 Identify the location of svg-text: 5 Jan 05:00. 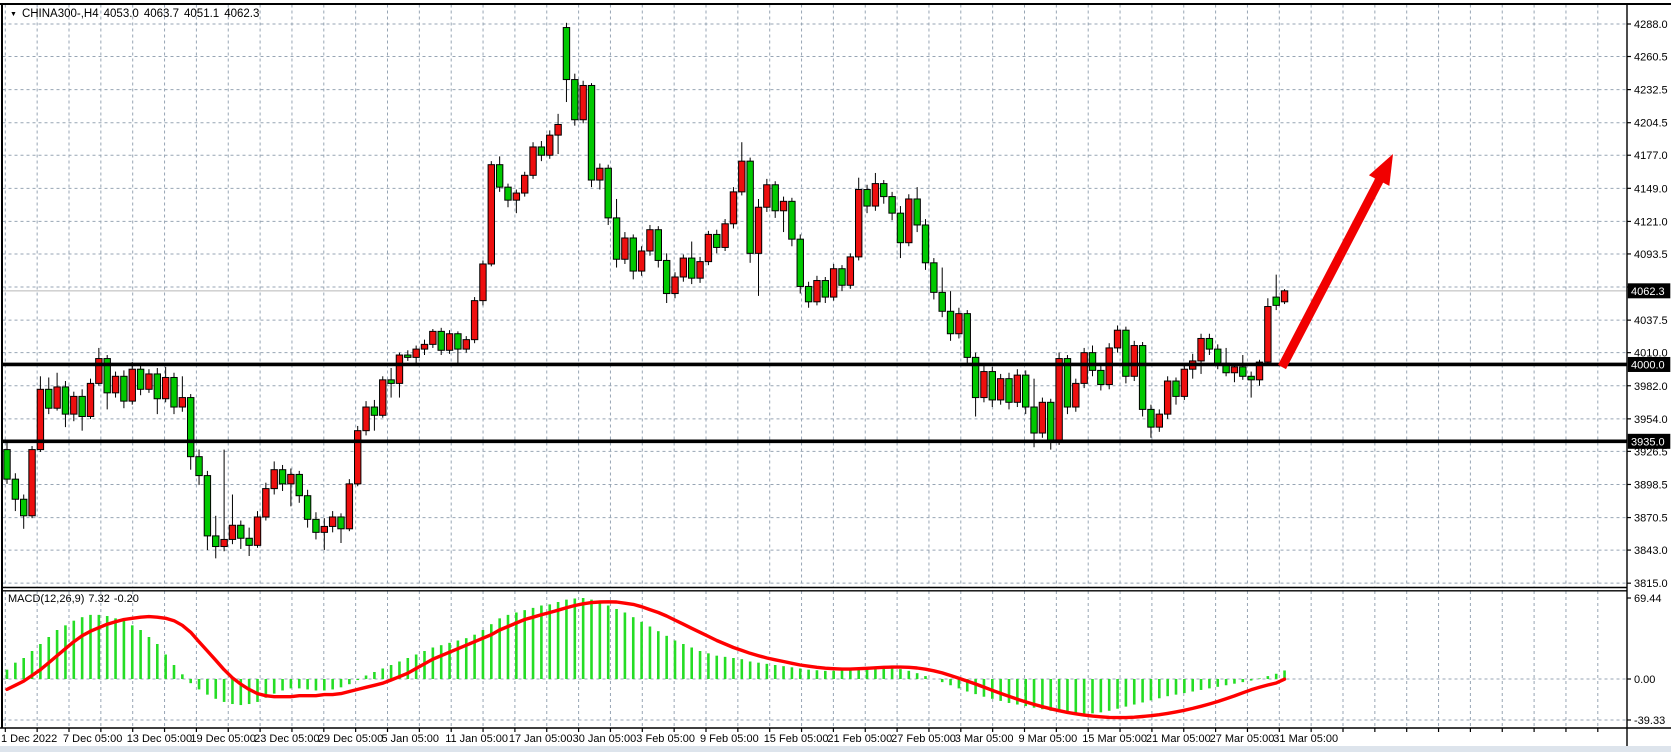
(411, 739).